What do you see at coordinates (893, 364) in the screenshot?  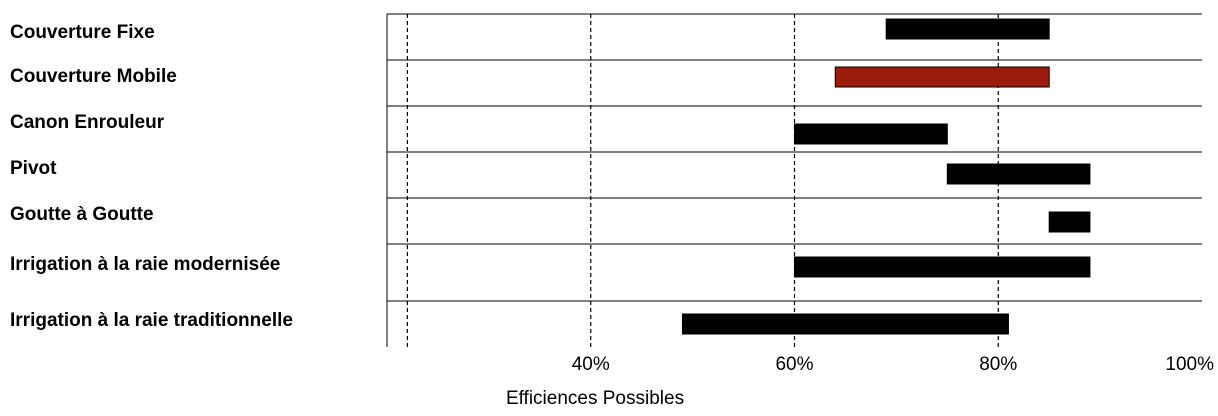 I see `x-tick-labels: 40% 60% 80% 100%` at bounding box center [893, 364].